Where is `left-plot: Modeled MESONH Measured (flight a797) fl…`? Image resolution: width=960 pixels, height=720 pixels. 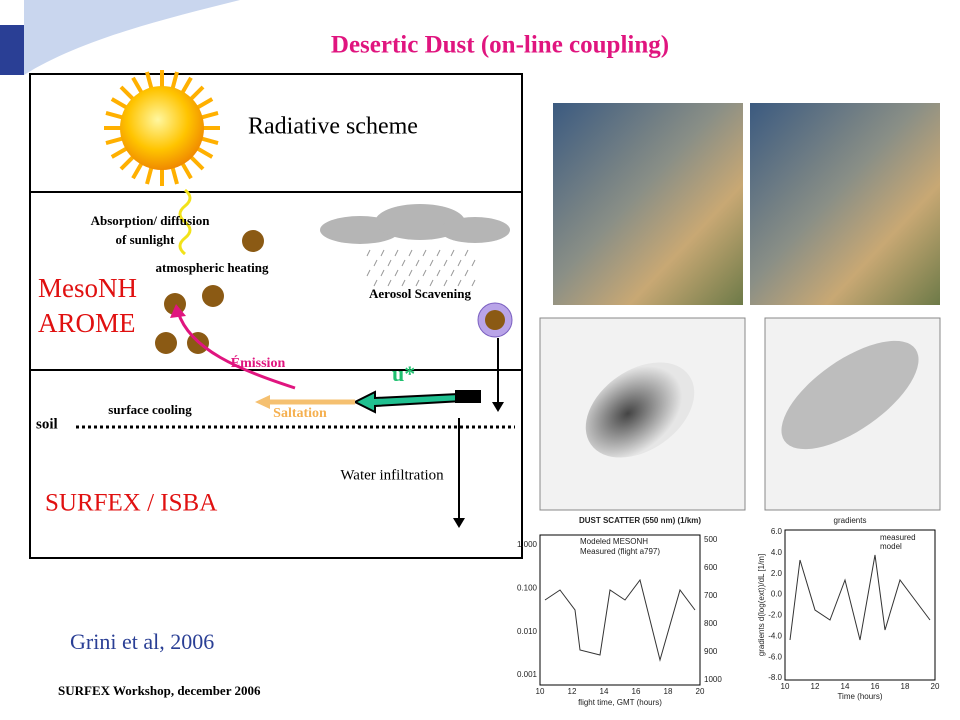
left-plot: Modeled MESONH Measured (flight a797) fl… is located at coordinates (620, 620).